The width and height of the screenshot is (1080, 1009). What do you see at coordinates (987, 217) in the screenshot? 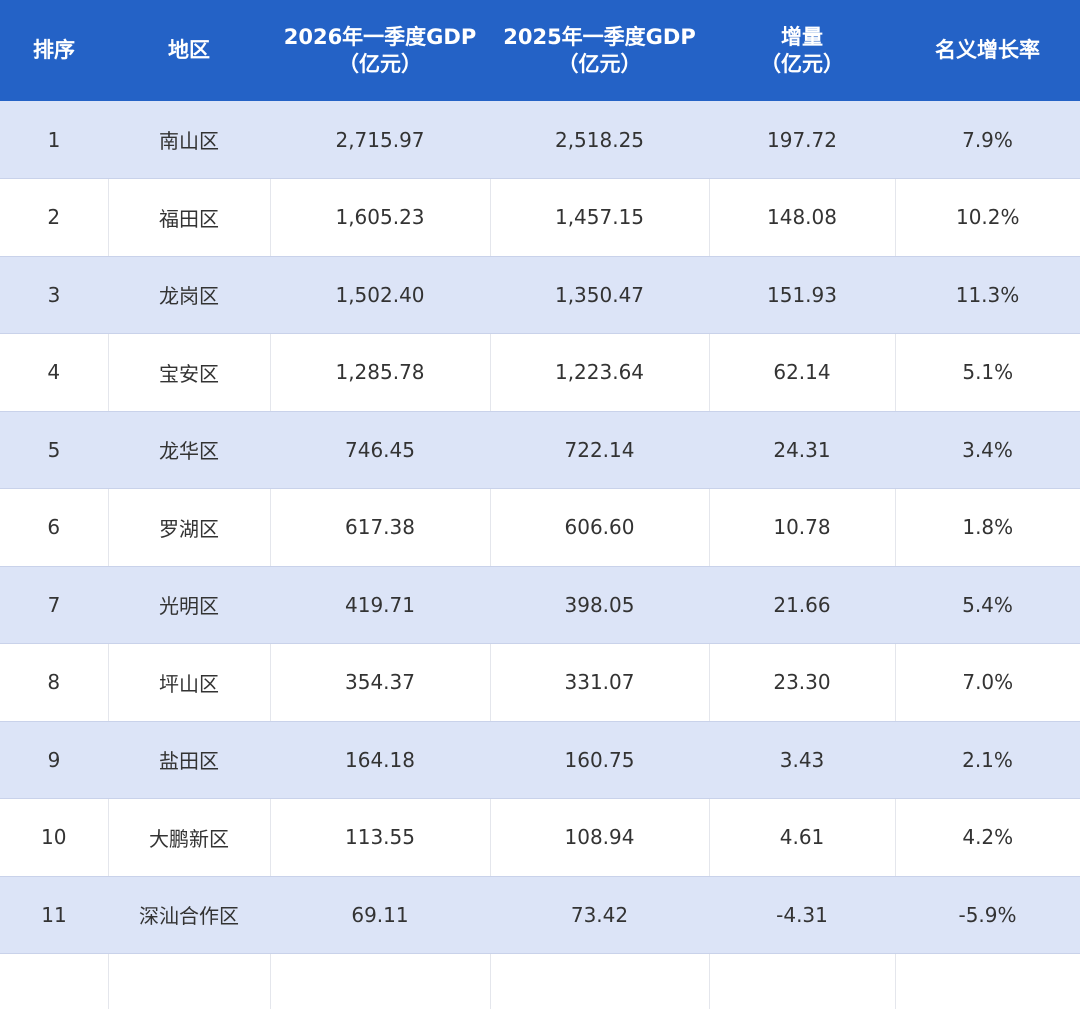
I see `cell-growth-rate: 10.2%` at bounding box center [987, 217].